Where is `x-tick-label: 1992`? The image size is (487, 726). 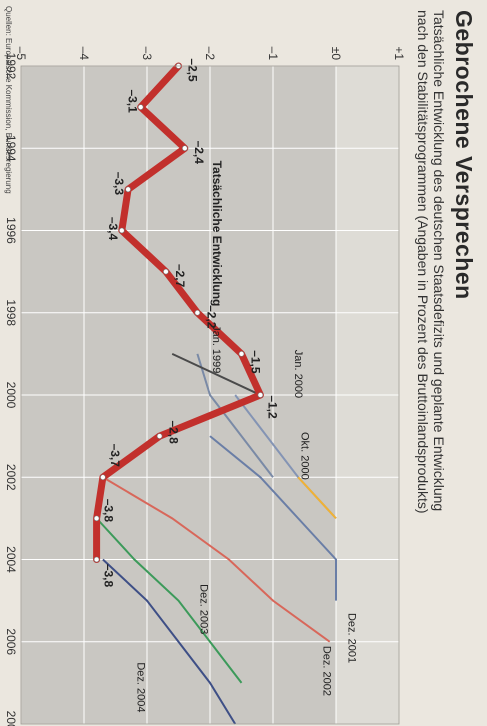 x-tick-label: 1992 is located at coordinates (11, 66).